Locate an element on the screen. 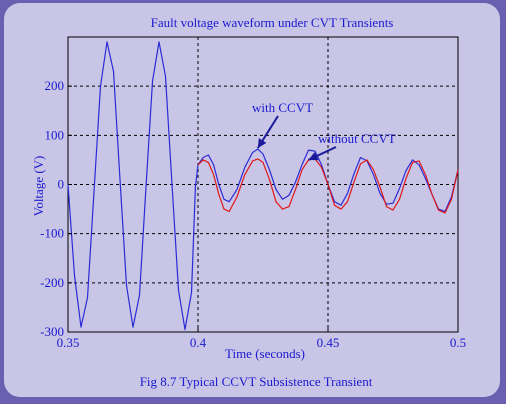 This screenshot has height=404, width=506. x-tick-label: 0.4 is located at coordinates (198, 342).